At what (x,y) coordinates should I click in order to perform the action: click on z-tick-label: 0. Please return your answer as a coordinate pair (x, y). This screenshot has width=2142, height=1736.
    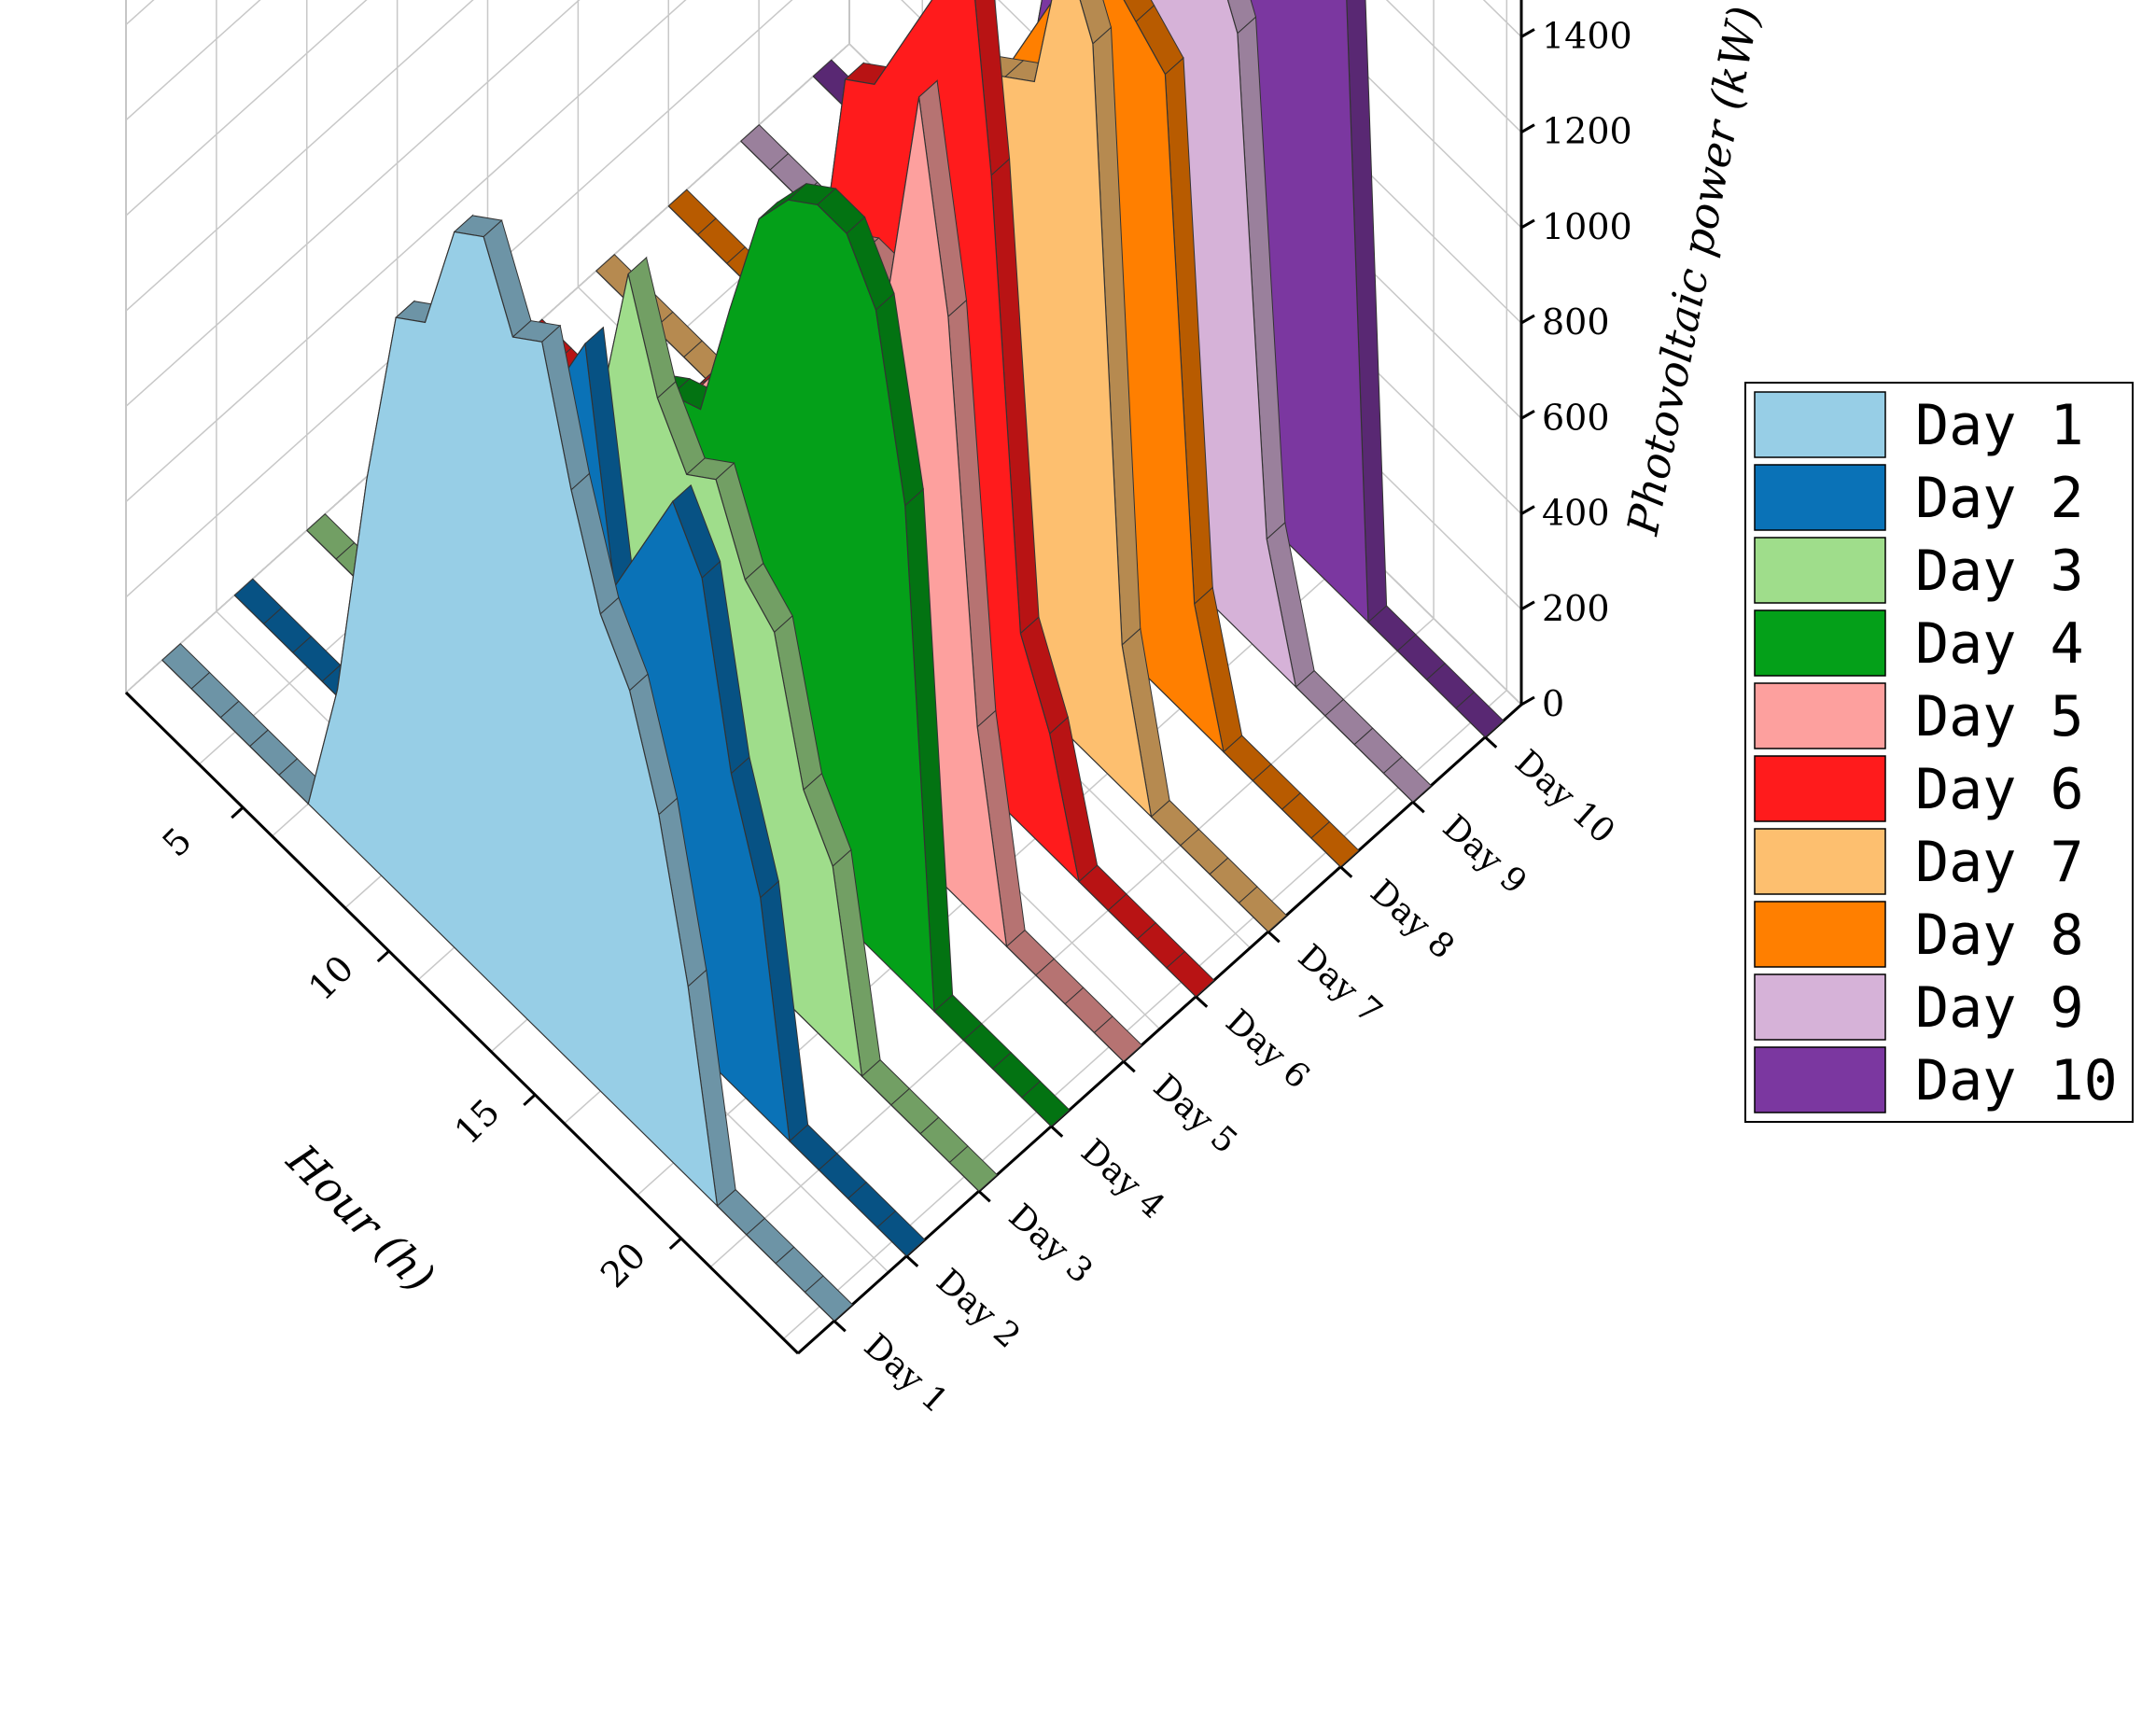
    Looking at the image, I should click on (1553, 703).